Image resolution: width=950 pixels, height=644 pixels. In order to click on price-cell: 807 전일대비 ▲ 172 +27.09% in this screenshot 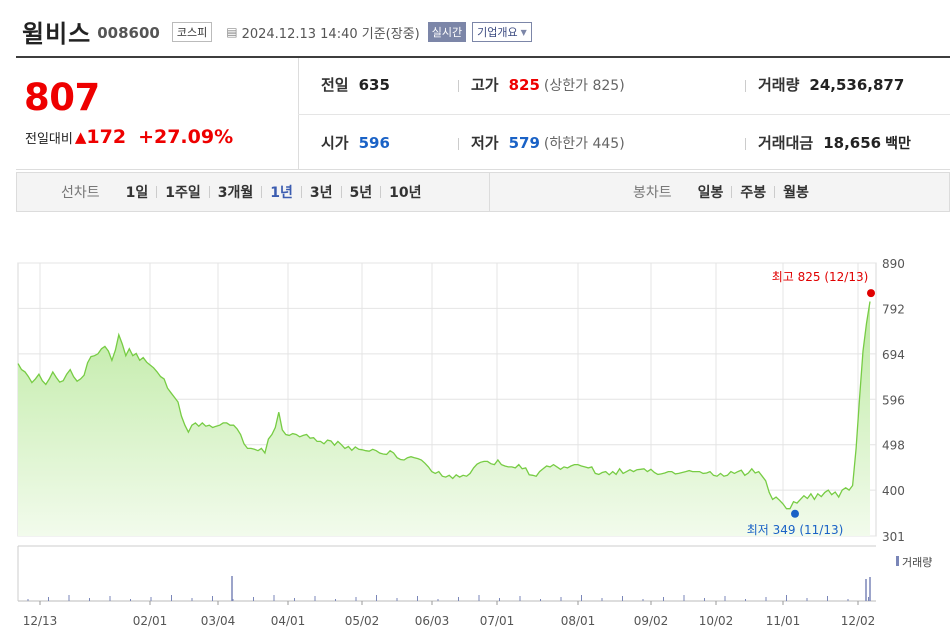, I will do `click(157, 114)`.